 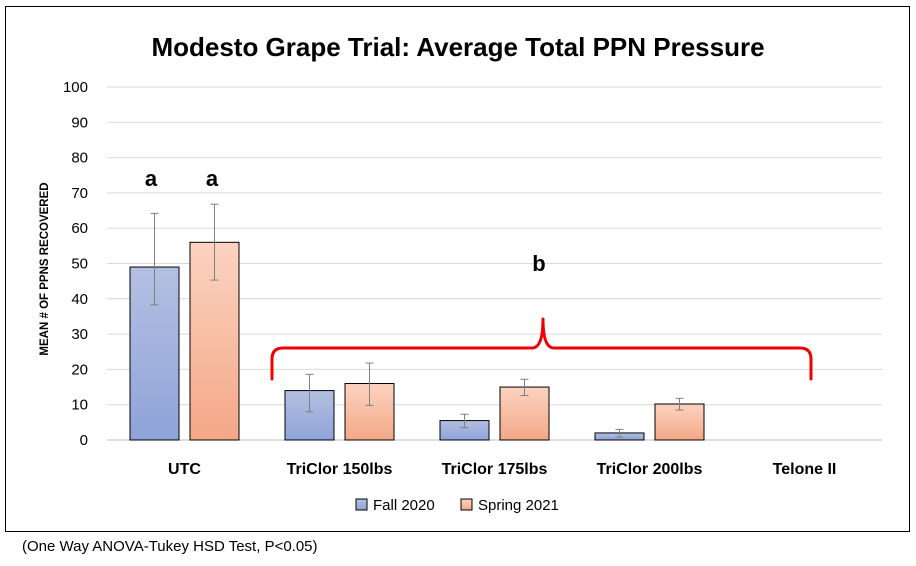 What do you see at coordinates (151, 178) in the screenshot?
I see `annotation-a-fall: a` at bounding box center [151, 178].